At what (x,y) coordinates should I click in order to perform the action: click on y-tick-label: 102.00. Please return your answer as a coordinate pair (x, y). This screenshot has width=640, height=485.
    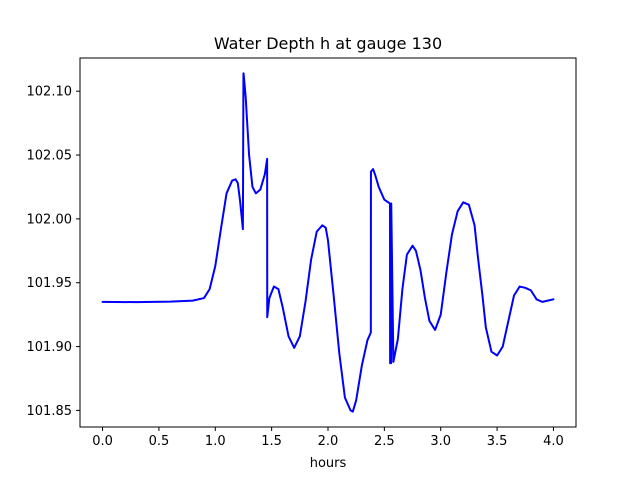
    Looking at the image, I should click on (50, 219).